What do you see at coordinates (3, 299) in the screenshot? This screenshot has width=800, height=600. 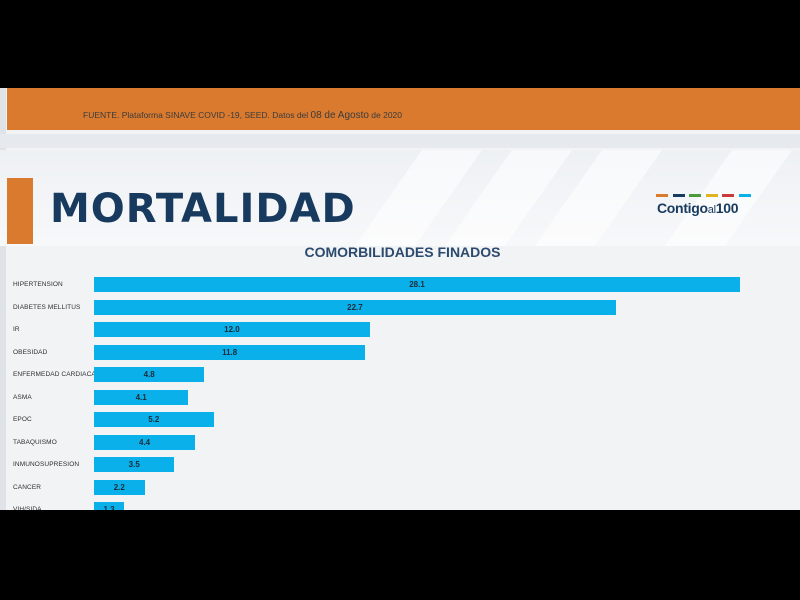 I see `slide-left-edge` at bounding box center [3, 299].